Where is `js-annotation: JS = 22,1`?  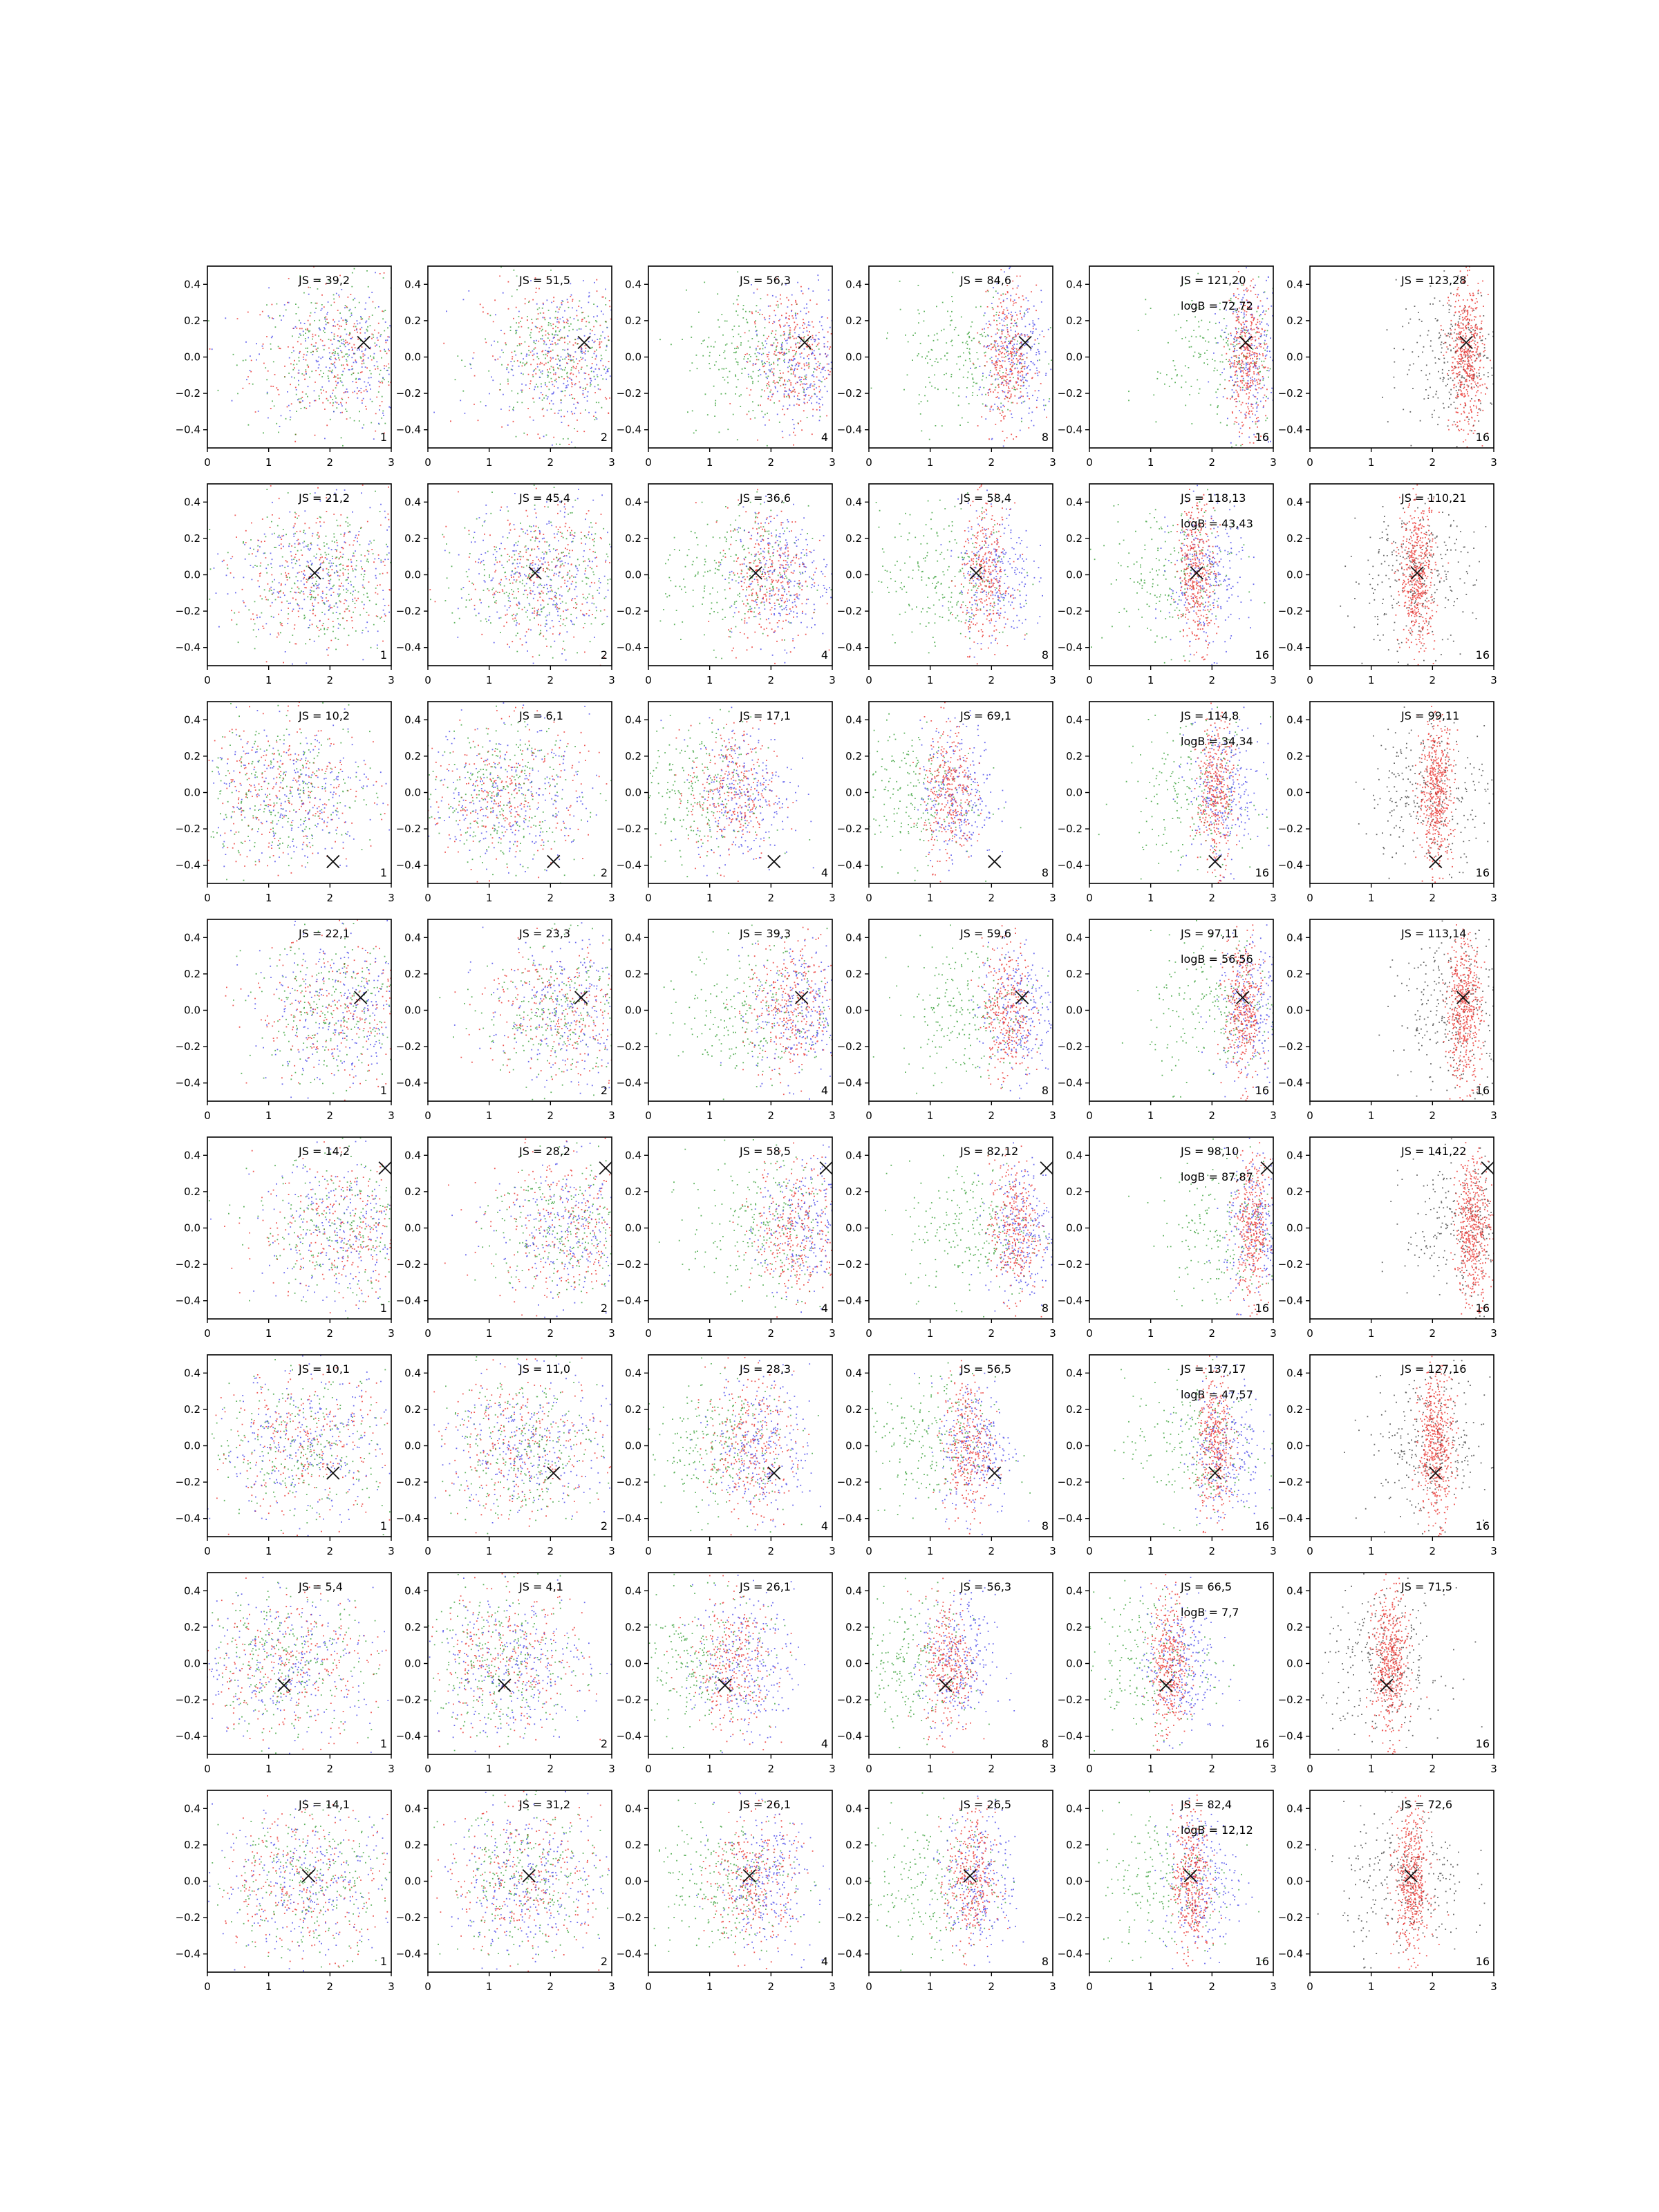
js-annotation: JS = 22,1 is located at coordinates (324, 934).